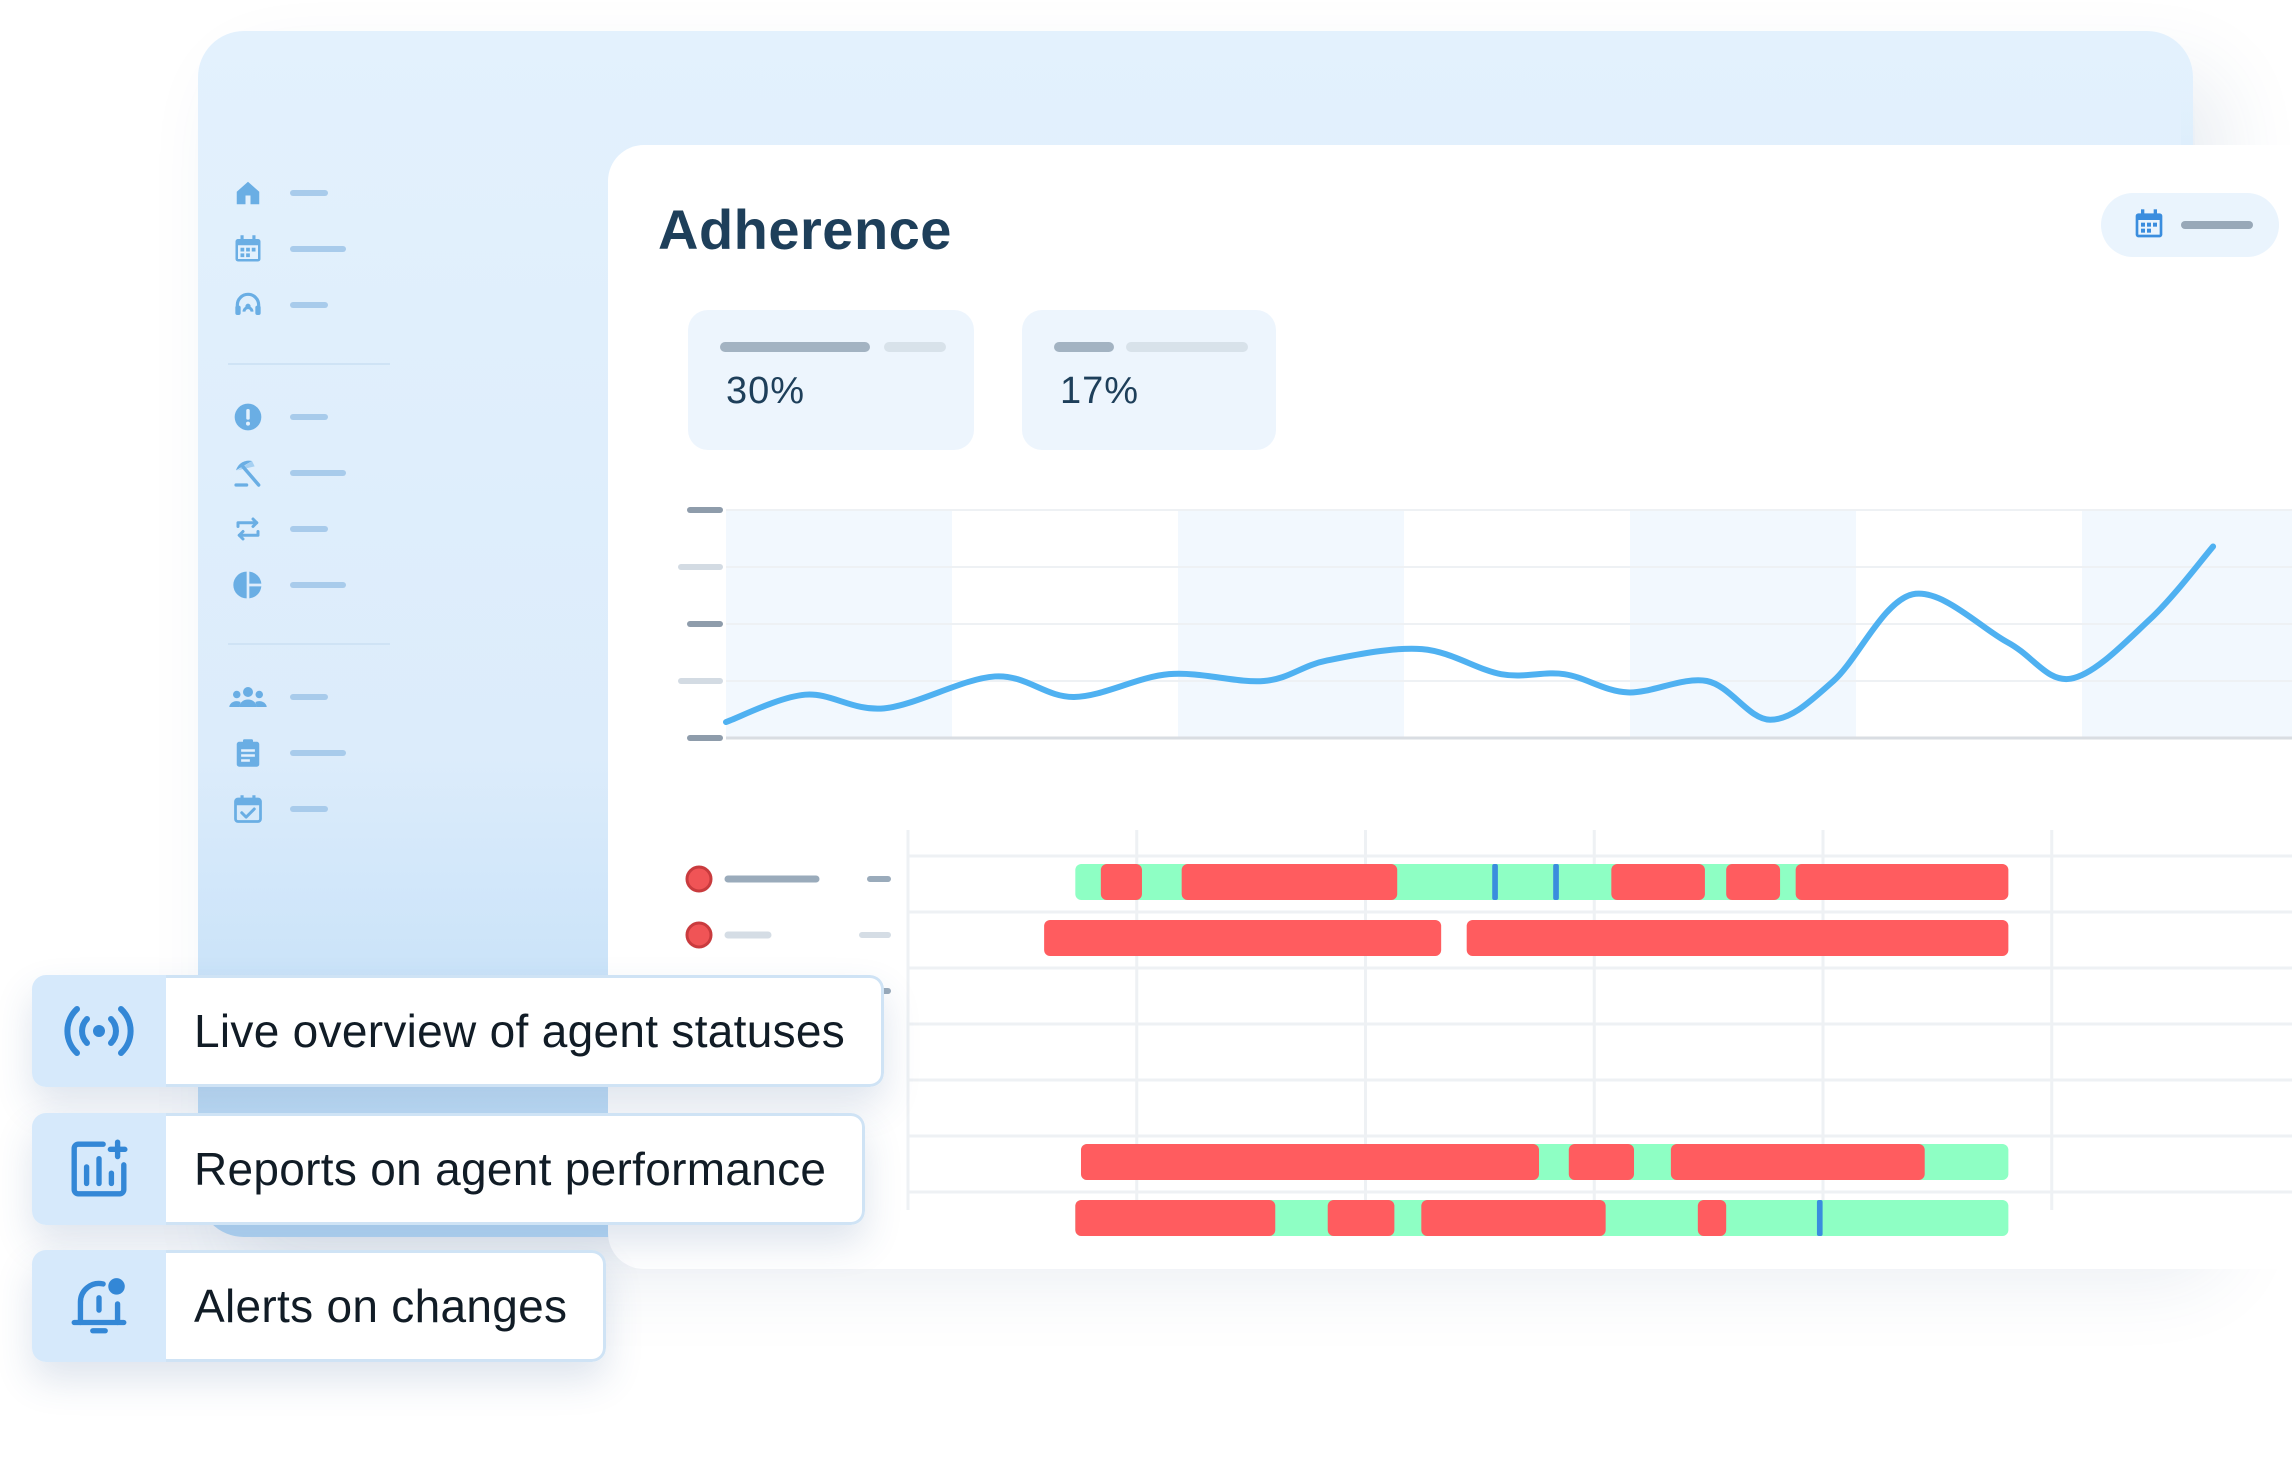 The height and width of the screenshot is (1468, 2292). What do you see at coordinates (278, 193) in the screenshot?
I see `sidebar-item-home` at bounding box center [278, 193].